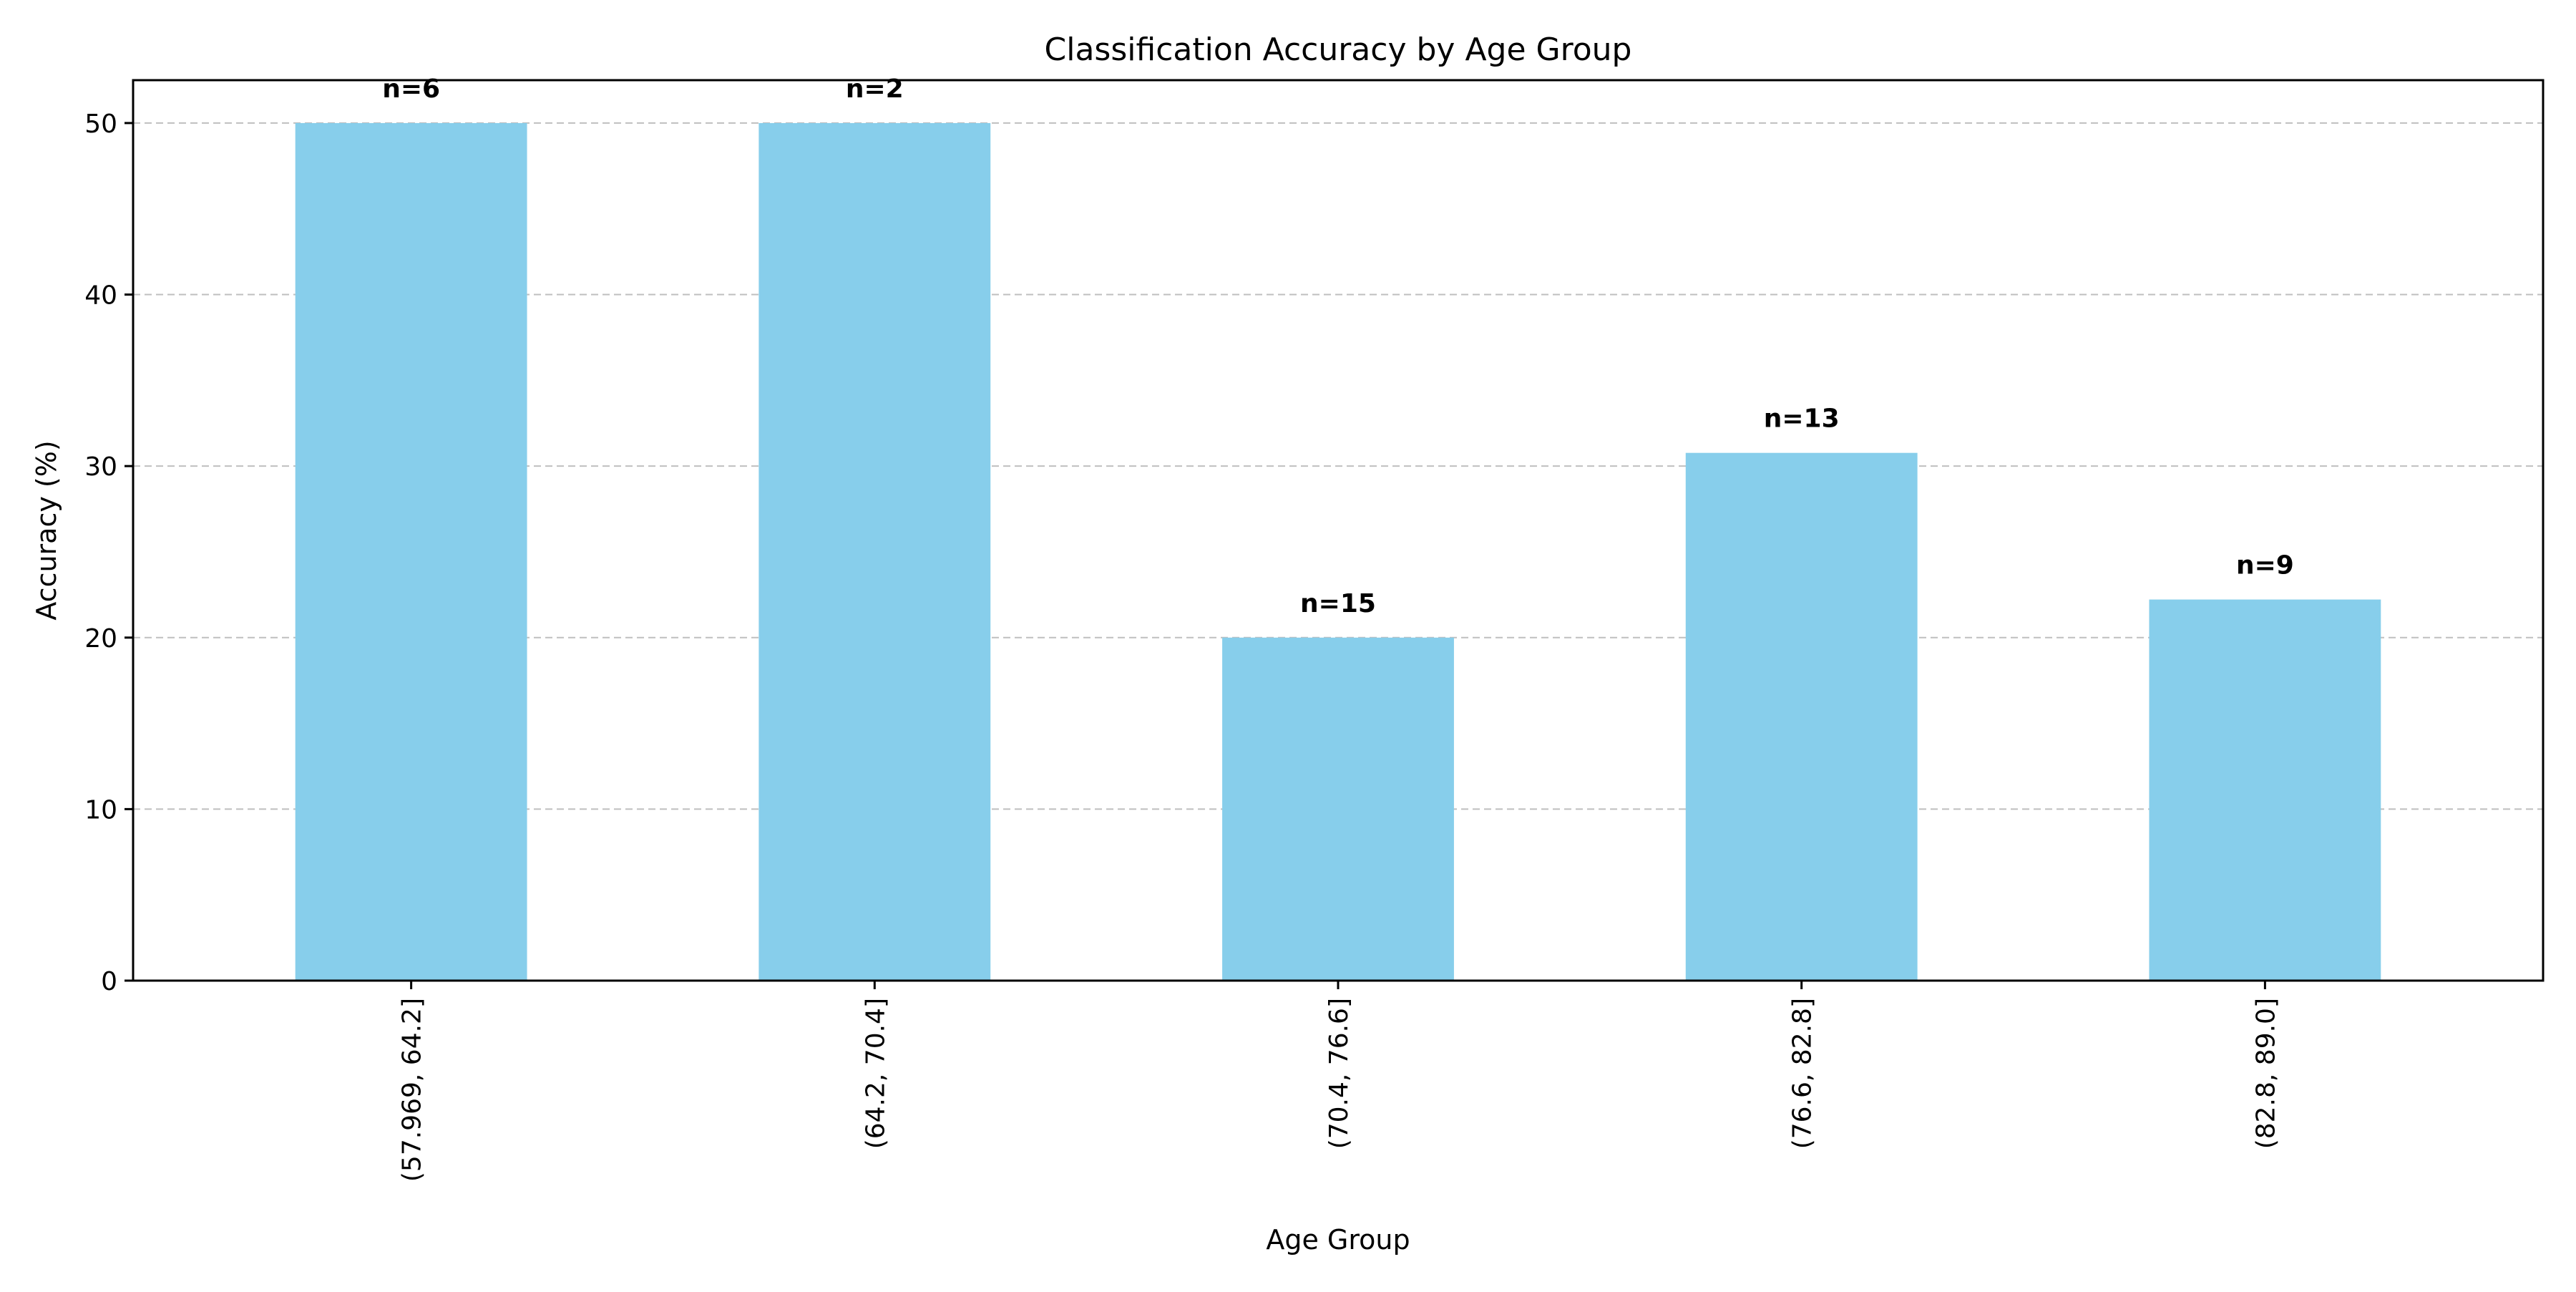 Image resolution: width=2576 pixels, height=1292 pixels. Describe the element at coordinates (2265, 1073) in the screenshot. I see `x-tick-label: (82.8, 89.0]` at that location.